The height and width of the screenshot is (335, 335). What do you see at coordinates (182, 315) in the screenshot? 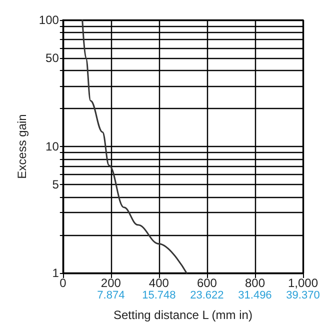
I see `x-axis-title: Setting distance L (mm in)` at bounding box center [182, 315].